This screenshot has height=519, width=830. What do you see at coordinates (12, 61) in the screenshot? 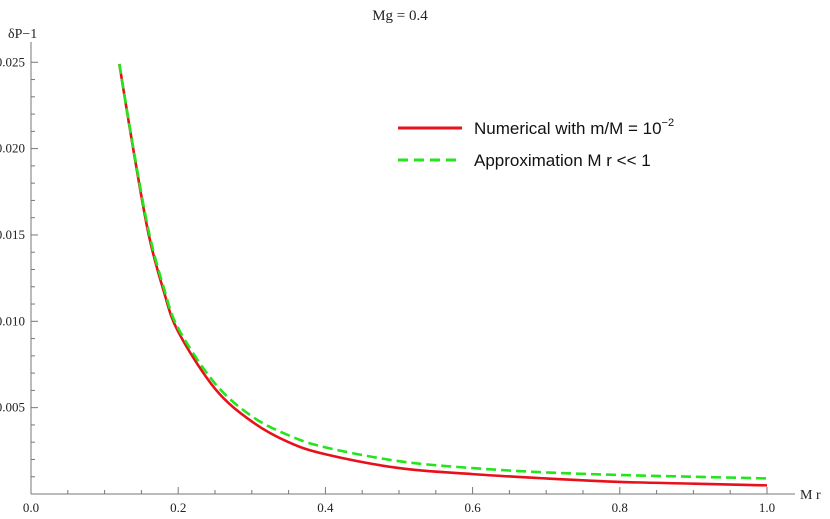
I see `y-tick-label: 0.025` at bounding box center [12, 61].